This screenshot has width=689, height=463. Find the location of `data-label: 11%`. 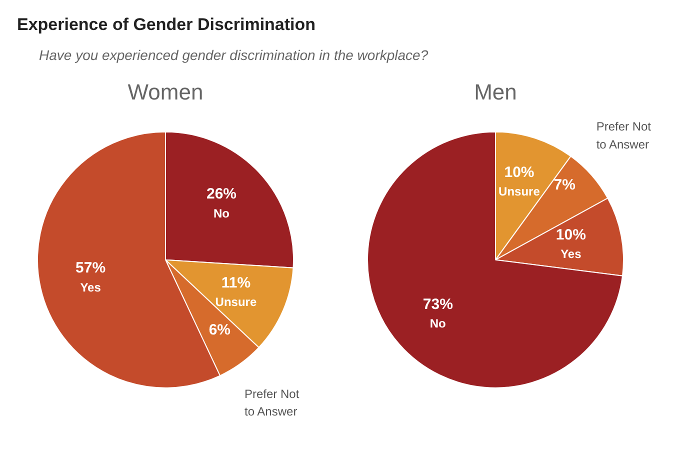

data-label: 11% is located at coordinates (236, 283).